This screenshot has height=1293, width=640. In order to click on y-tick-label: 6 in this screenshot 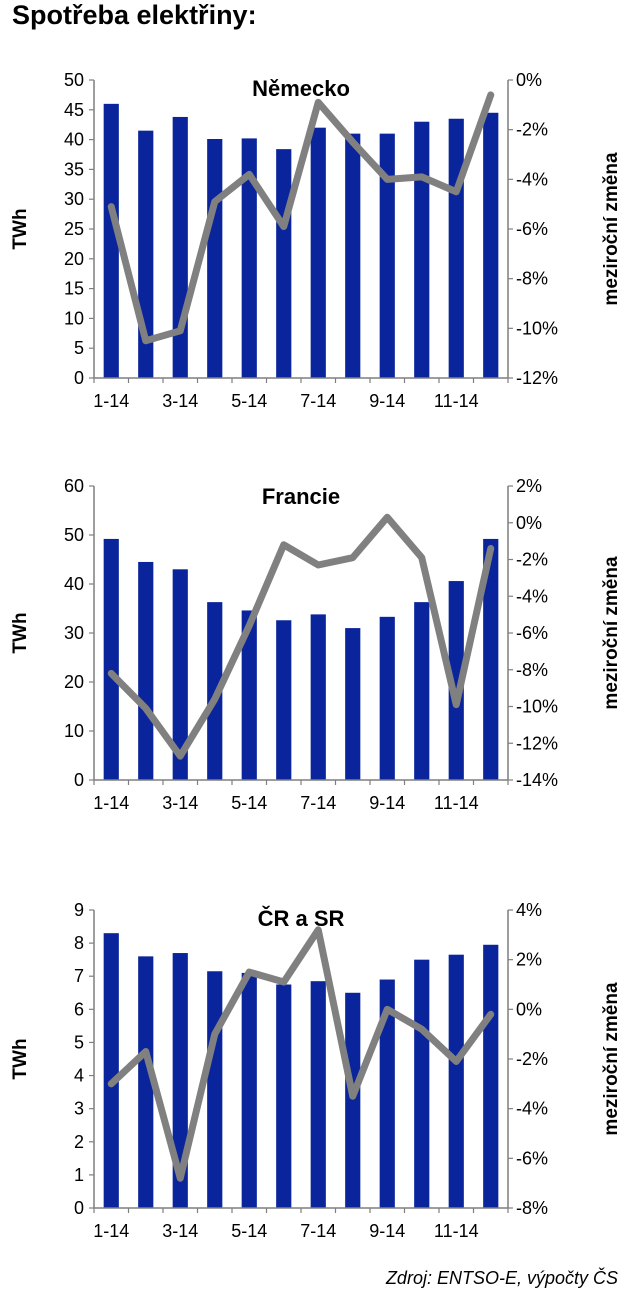, I will do `click(79, 1009)`.